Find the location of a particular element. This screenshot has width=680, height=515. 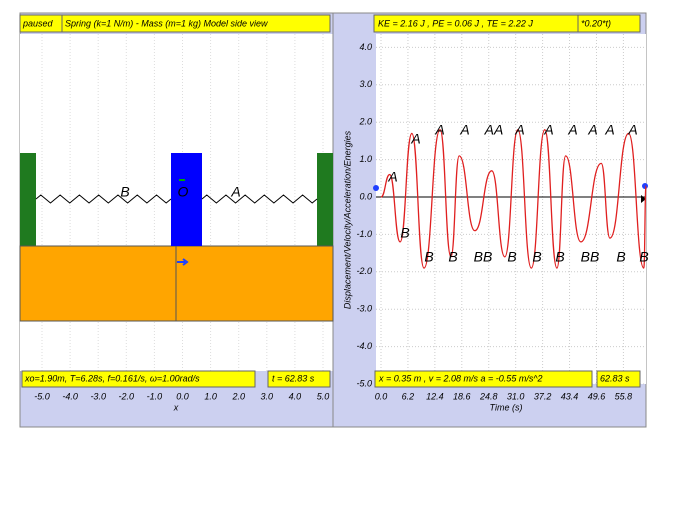

y-tick-label: 3.0 is located at coordinates (365, 84).